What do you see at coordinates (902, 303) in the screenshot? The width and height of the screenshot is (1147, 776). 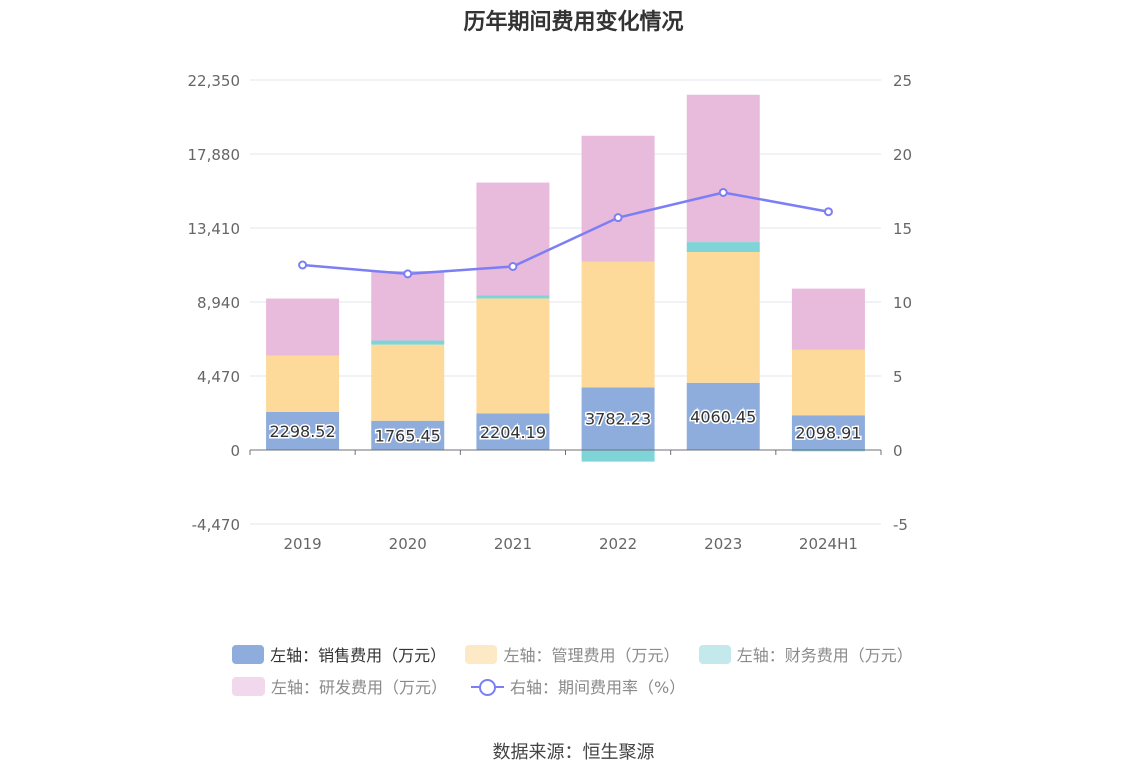 I see `y-right-tick-label: 10` at bounding box center [902, 303].